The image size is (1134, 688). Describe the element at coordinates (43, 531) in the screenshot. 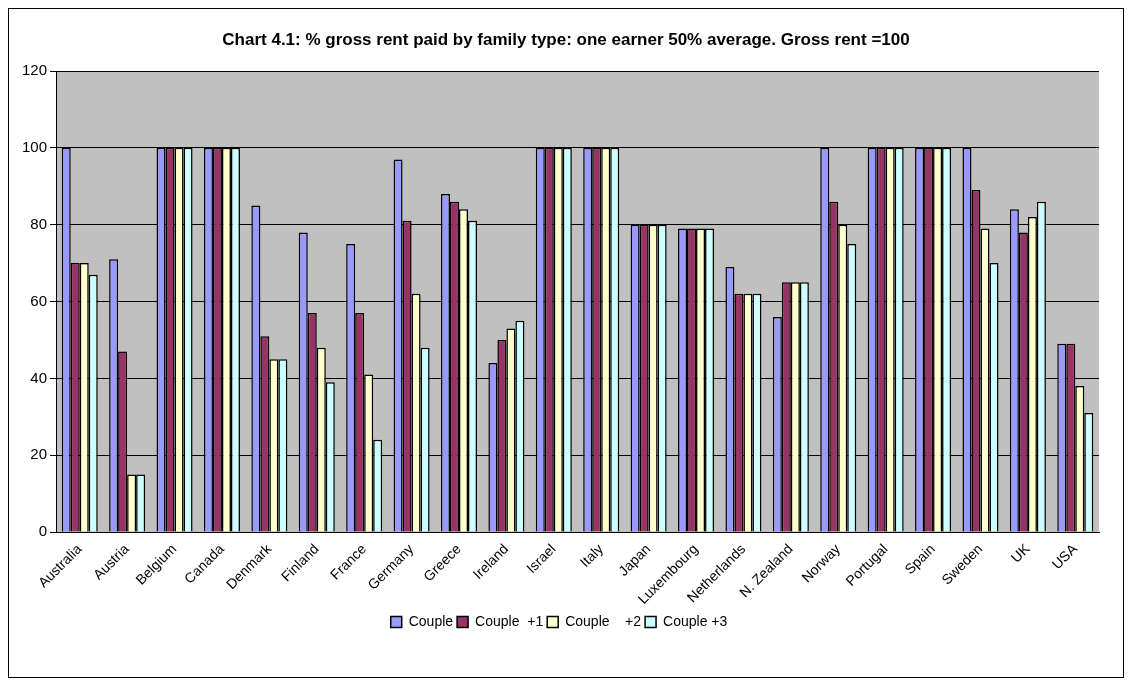

I see `y-tick-label: 0` at that location.